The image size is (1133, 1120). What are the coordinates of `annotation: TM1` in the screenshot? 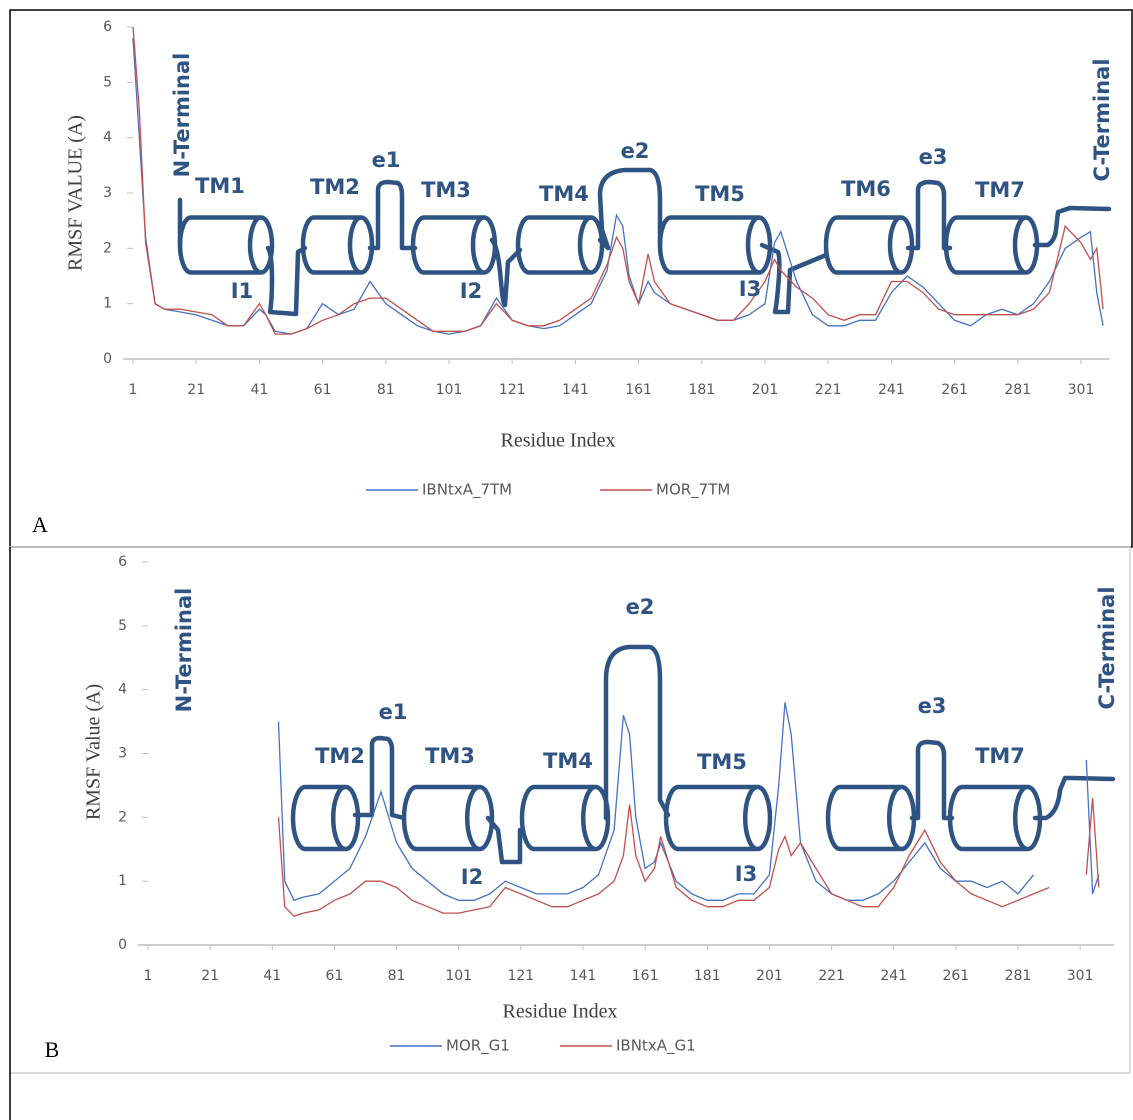 It's located at (220, 186).